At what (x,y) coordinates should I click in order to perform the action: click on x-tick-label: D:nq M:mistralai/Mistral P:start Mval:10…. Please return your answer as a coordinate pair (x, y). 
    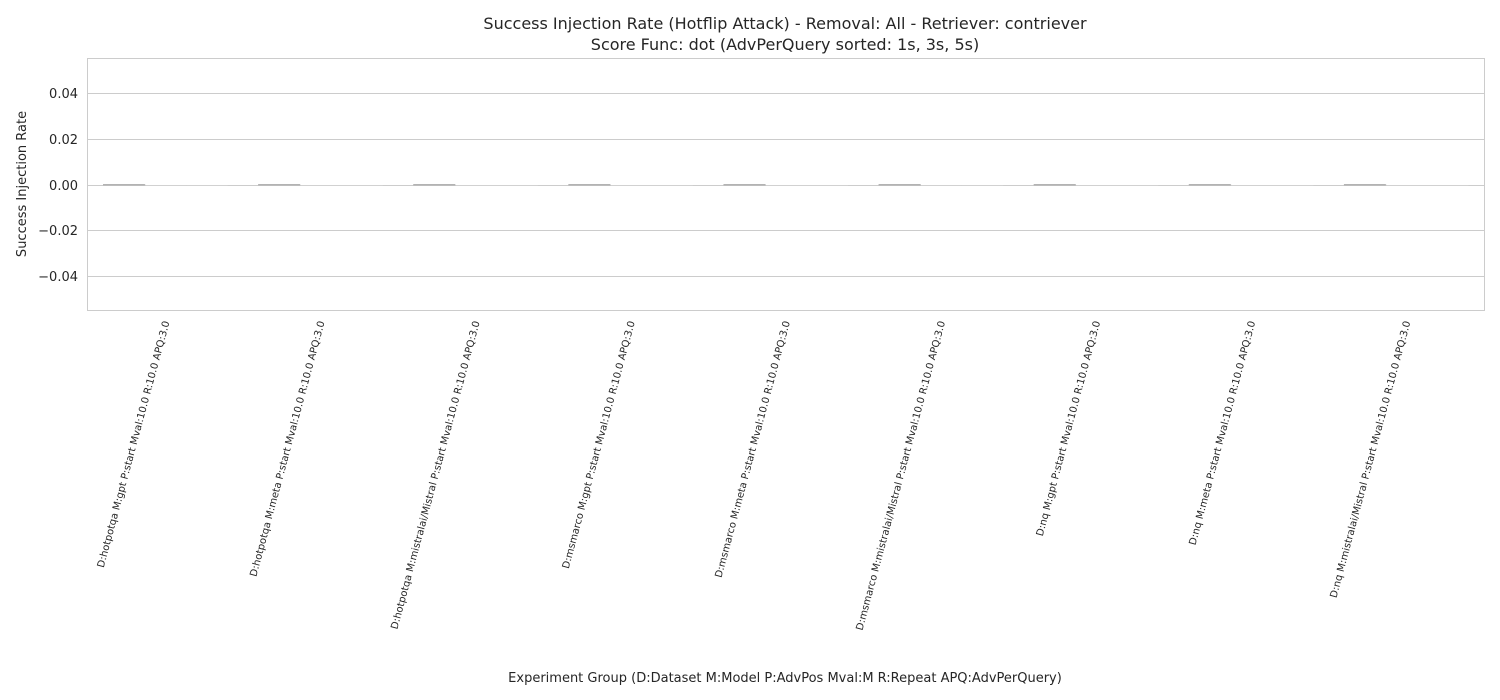
    Looking at the image, I should click on (1371, 459).